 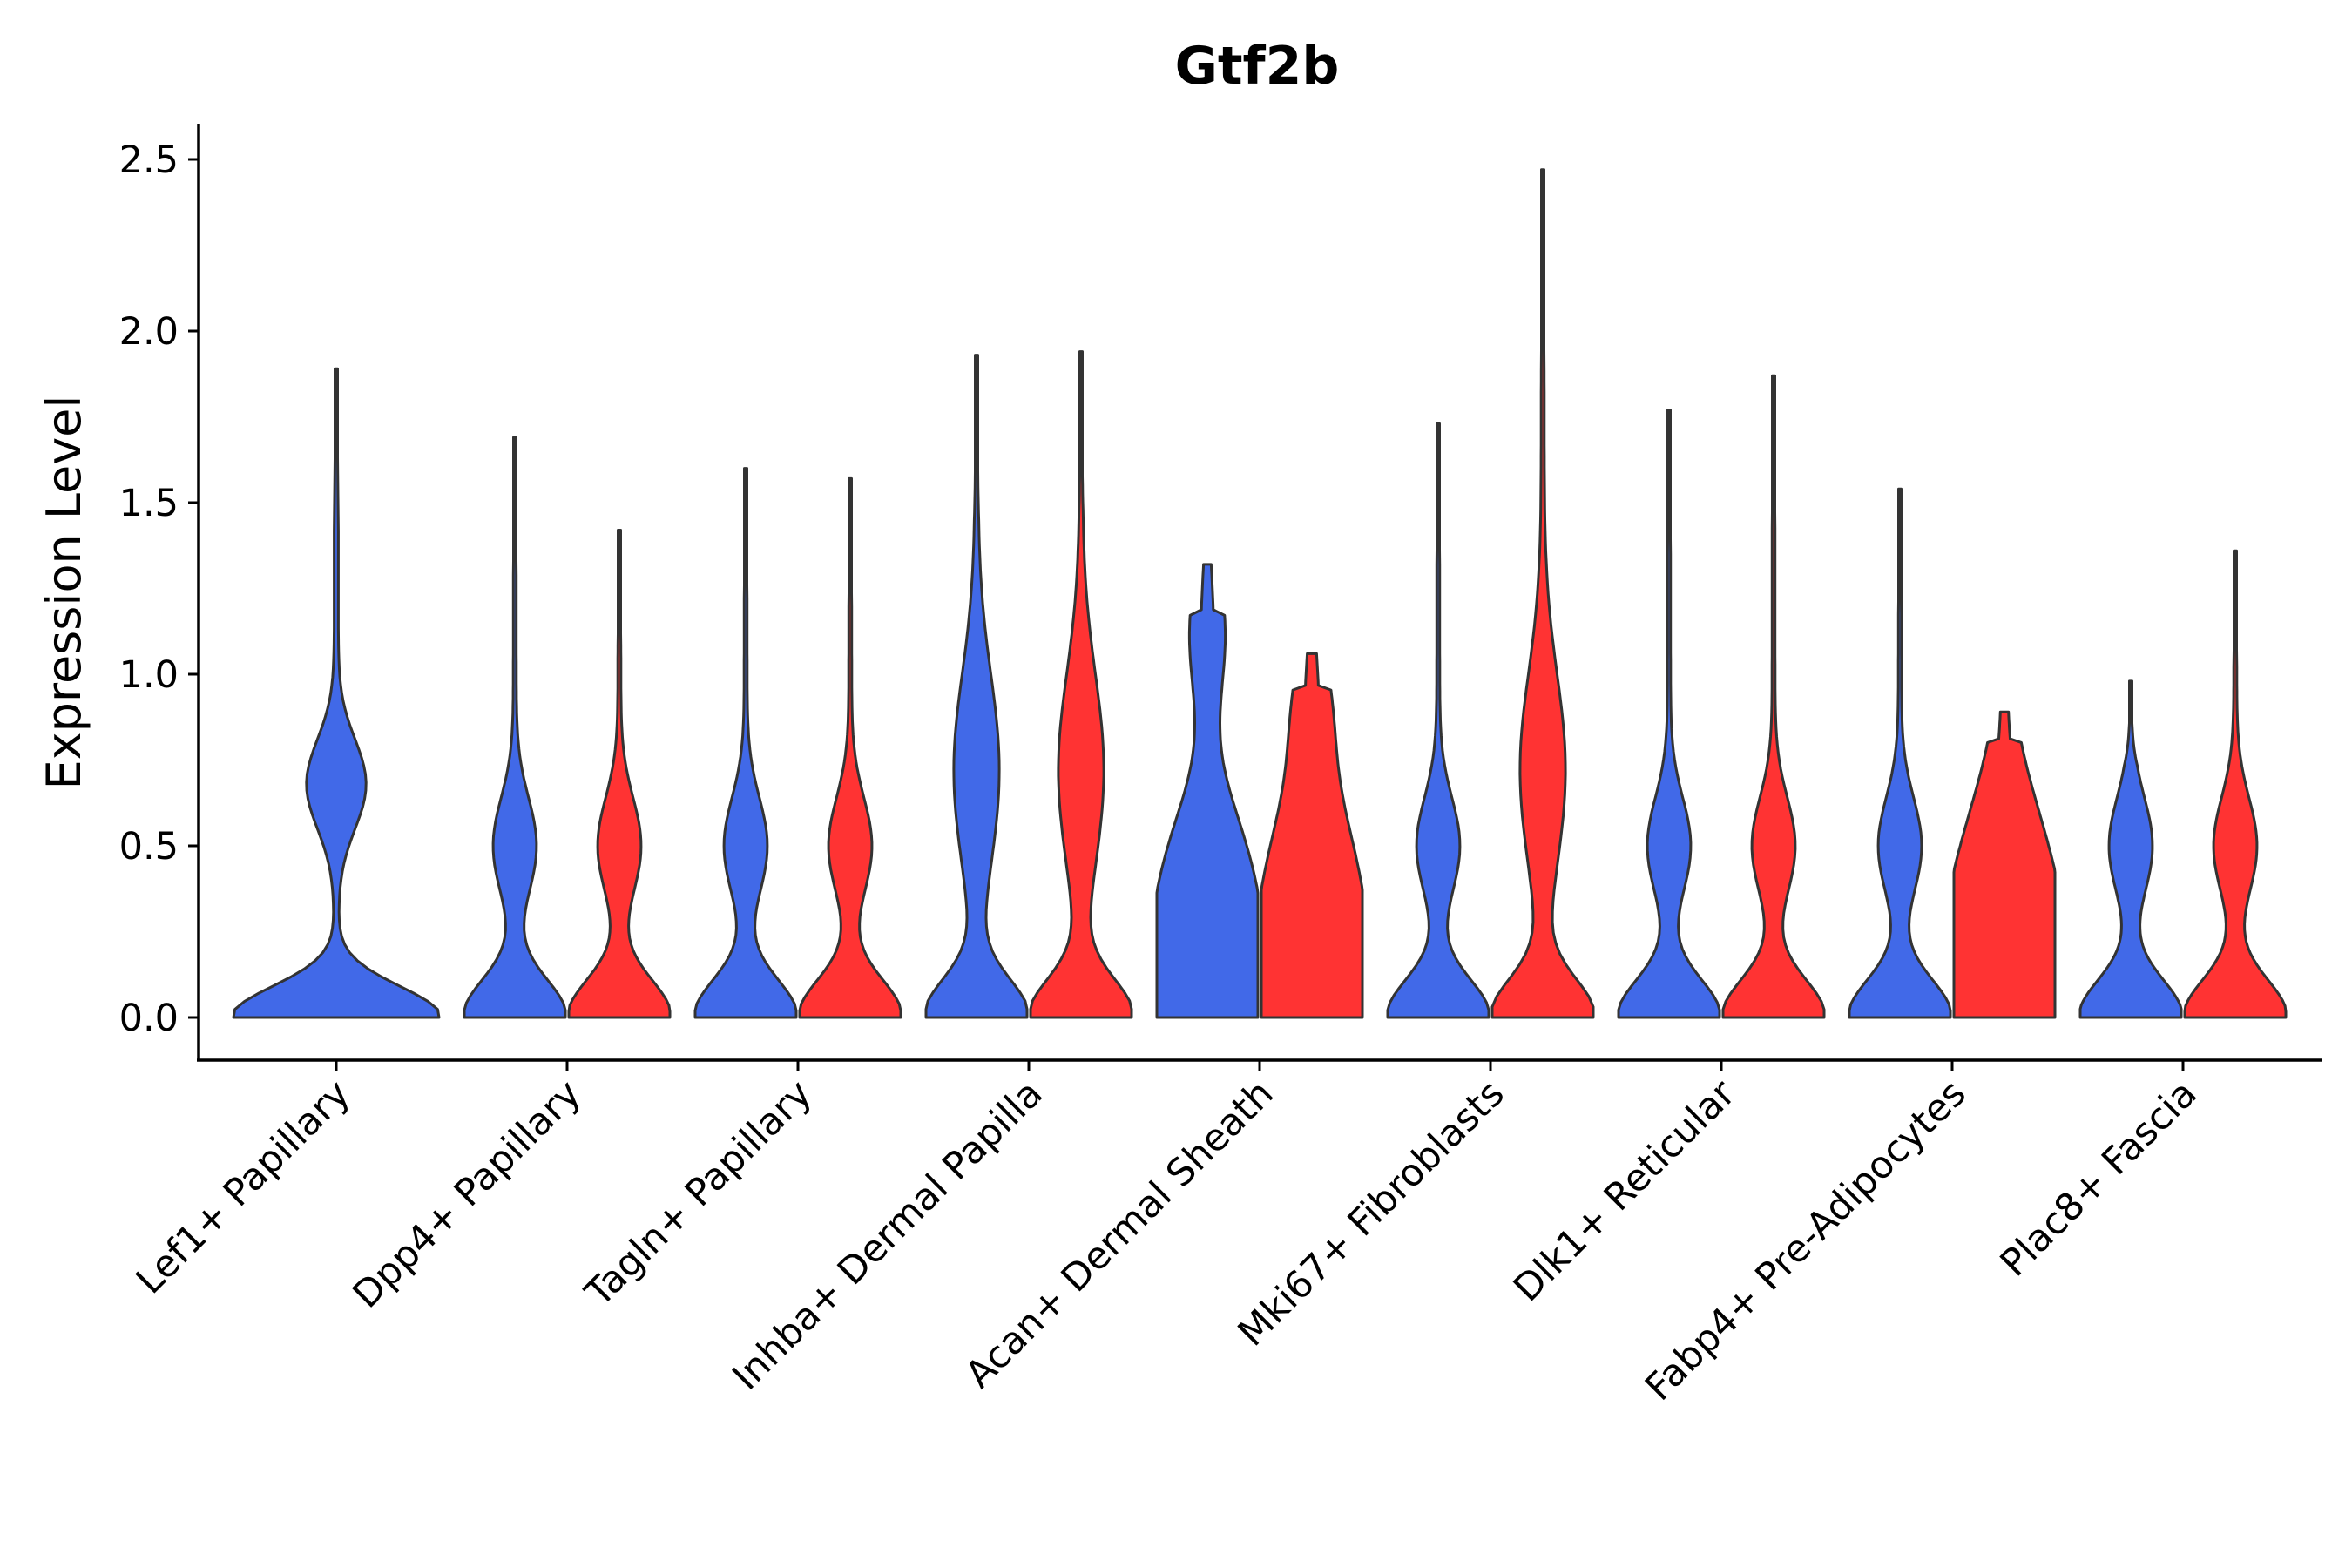 I want to click on x-tick-label: Tagln+ Papillary, so click(x=699, y=1193).